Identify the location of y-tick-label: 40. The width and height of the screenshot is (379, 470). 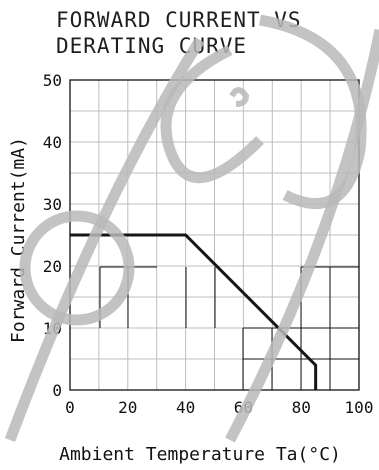
(52, 142).